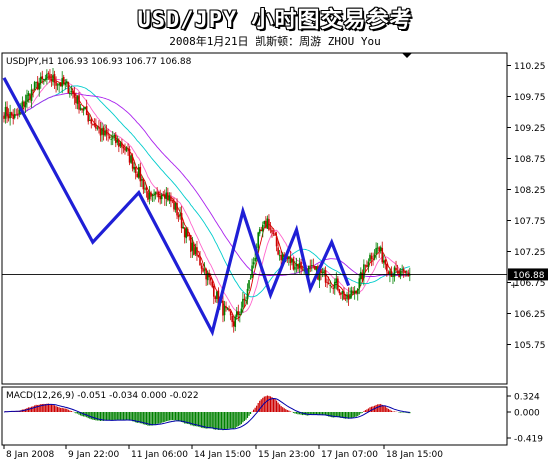  What do you see at coordinates (159, 455) in the screenshot?
I see `time-tick-label: 11 Jan 06:00` at bounding box center [159, 455].